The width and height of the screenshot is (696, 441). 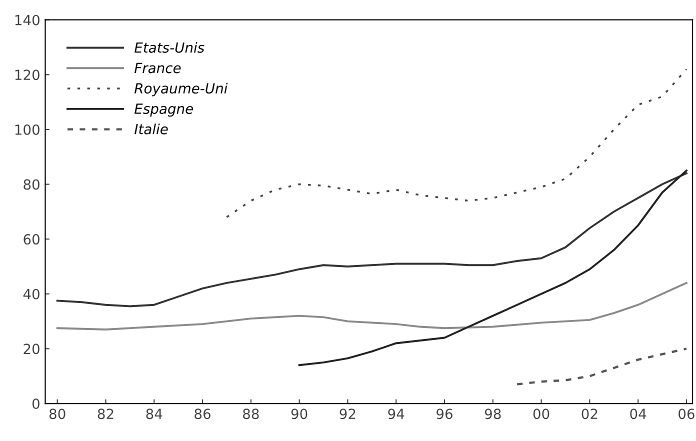 I want to click on x-tick-label: 80, so click(x=57, y=414).